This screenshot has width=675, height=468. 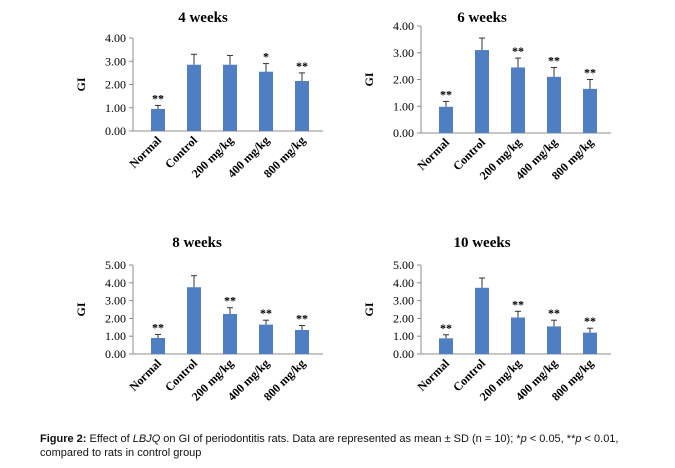 I want to click on caption-text-2: LBJQ, so click(x=146, y=439).